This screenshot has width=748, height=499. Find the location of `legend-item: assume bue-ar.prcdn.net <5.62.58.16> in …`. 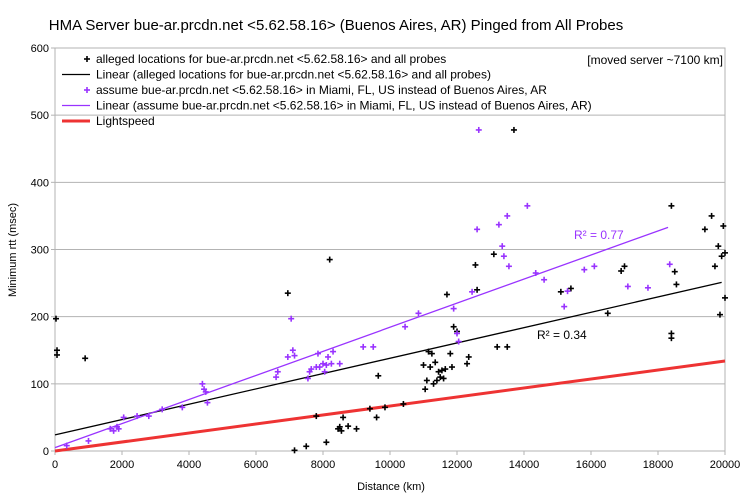

legend-item: assume bue-ar.prcdn.net <5.62.58.16> in … is located at coordinates (315, 90).